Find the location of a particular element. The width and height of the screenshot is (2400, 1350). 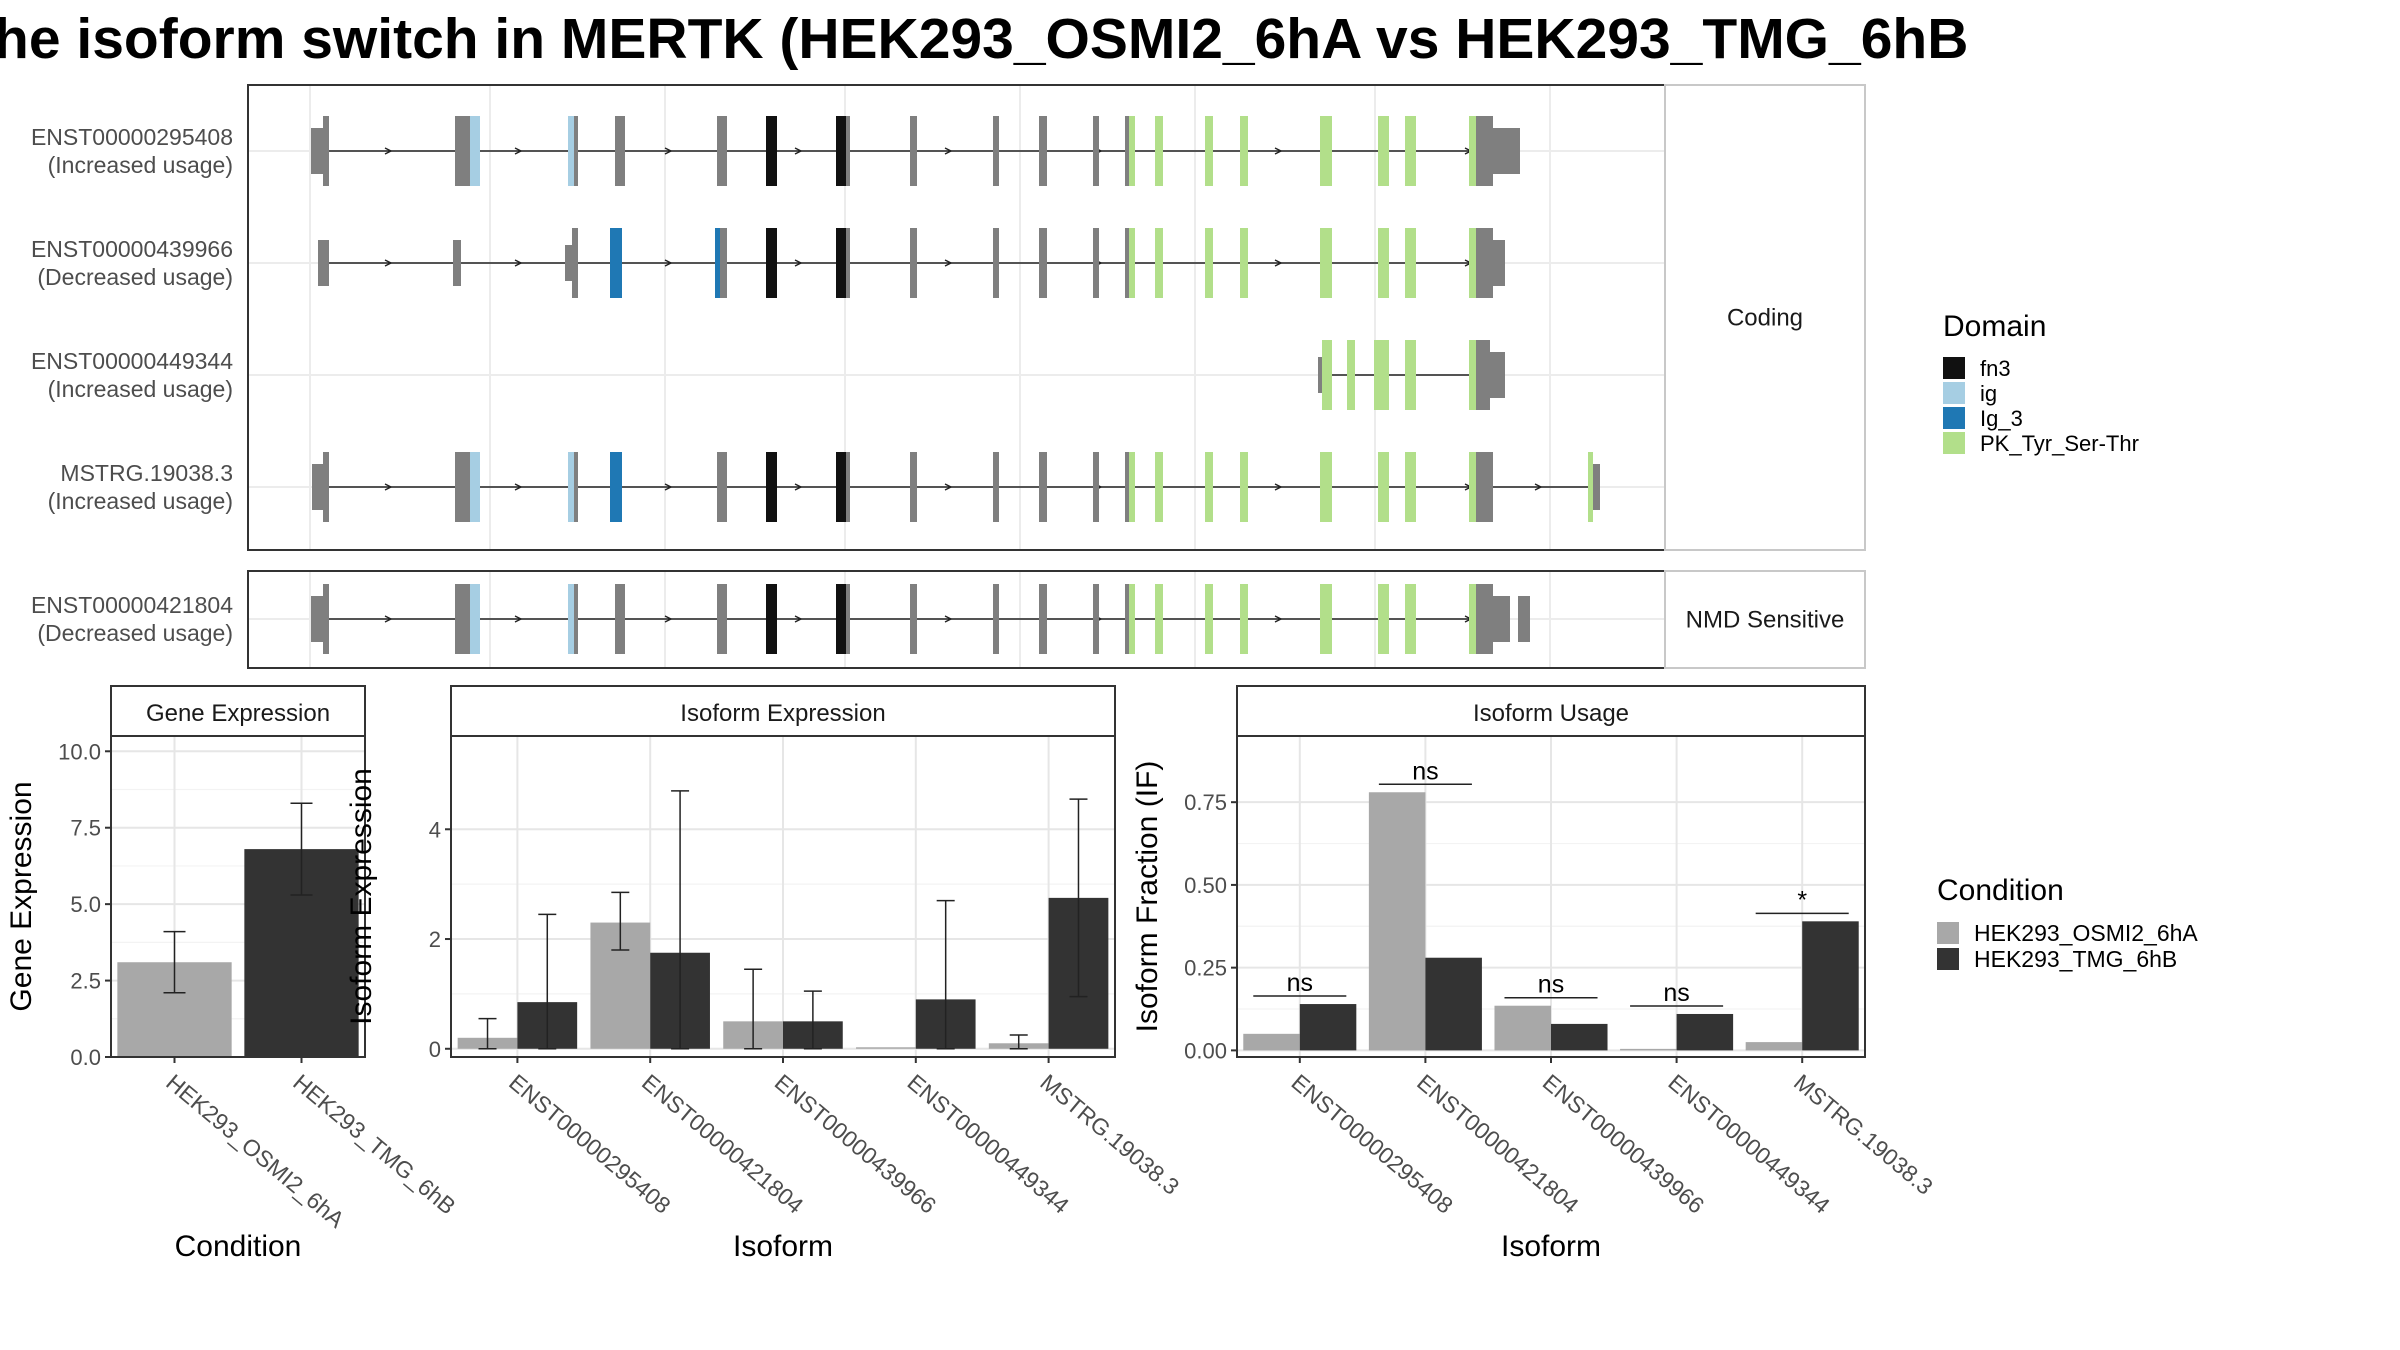

y-tick-label: 0.0 is located at coordinates (85, 1057).